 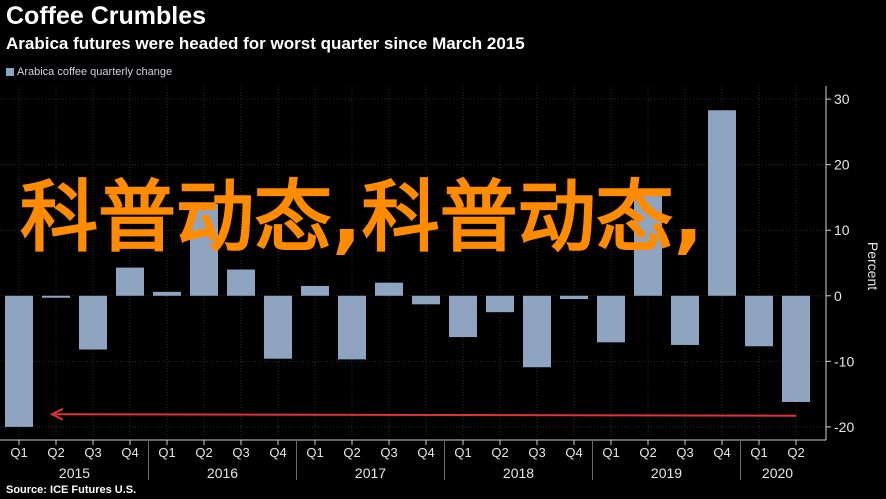 I want to click on source-note: Source: ICE Futures U.S., so click(x=71, y=490).